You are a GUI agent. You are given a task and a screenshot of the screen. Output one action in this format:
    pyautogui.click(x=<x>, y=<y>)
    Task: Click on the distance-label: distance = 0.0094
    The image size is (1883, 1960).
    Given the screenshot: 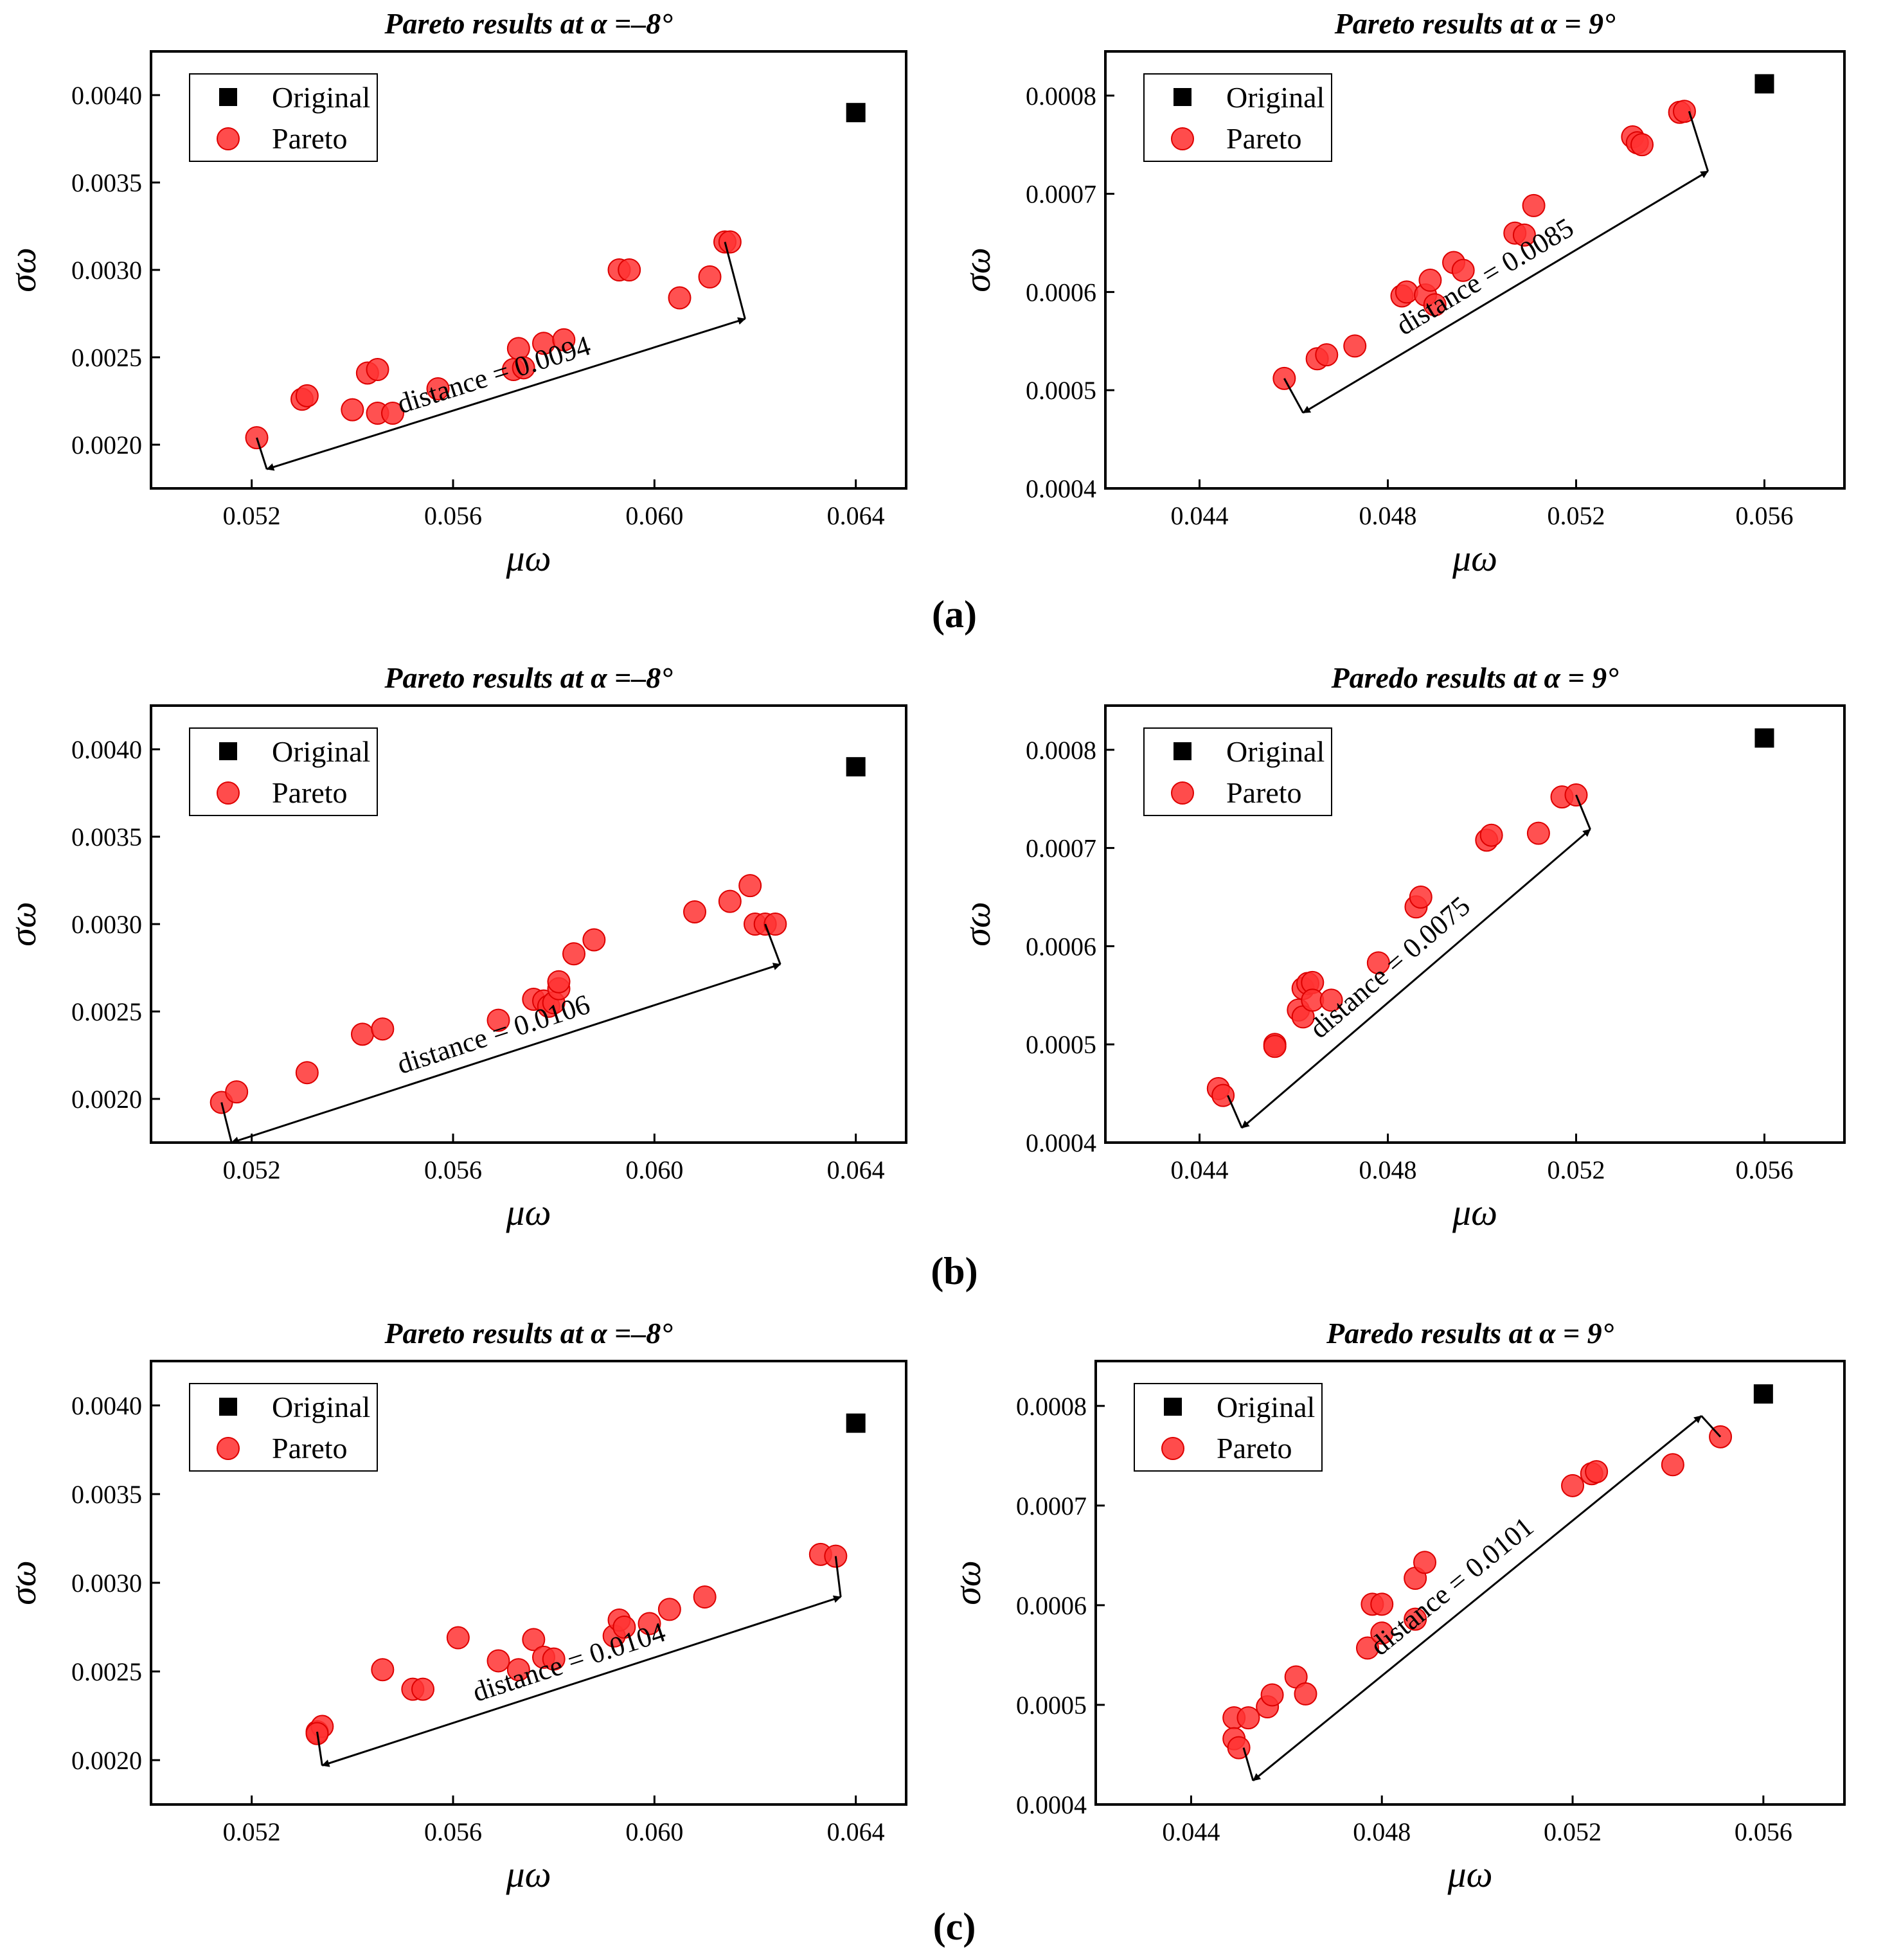 What is the action you would take?
    pyautogui.click(x=493, y=375)
    